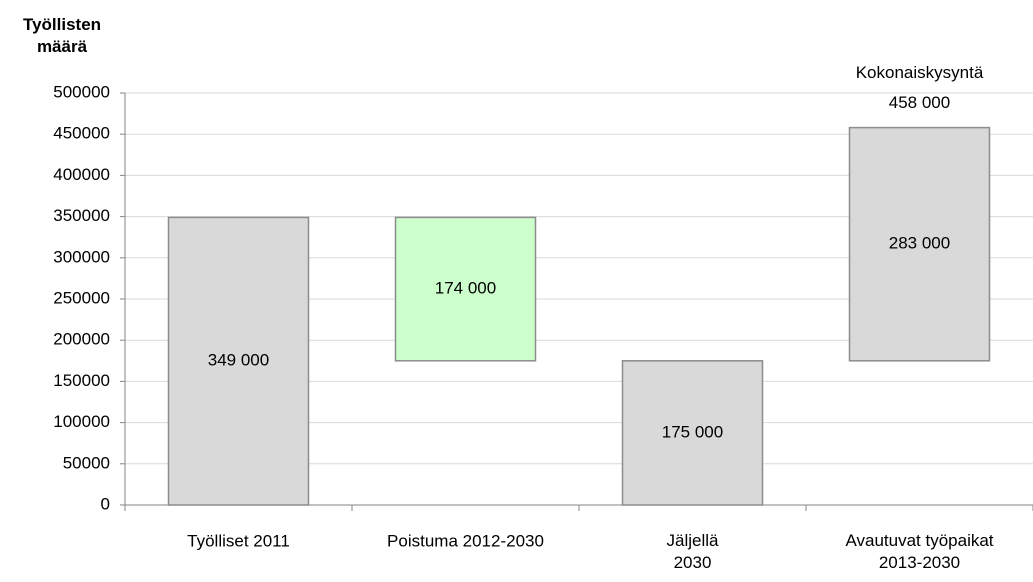  What do you see at coordinates (238, 540) in the screenshot?
I see `x-tick-label: Työlliset 2011` at bounding box center [238, 540].